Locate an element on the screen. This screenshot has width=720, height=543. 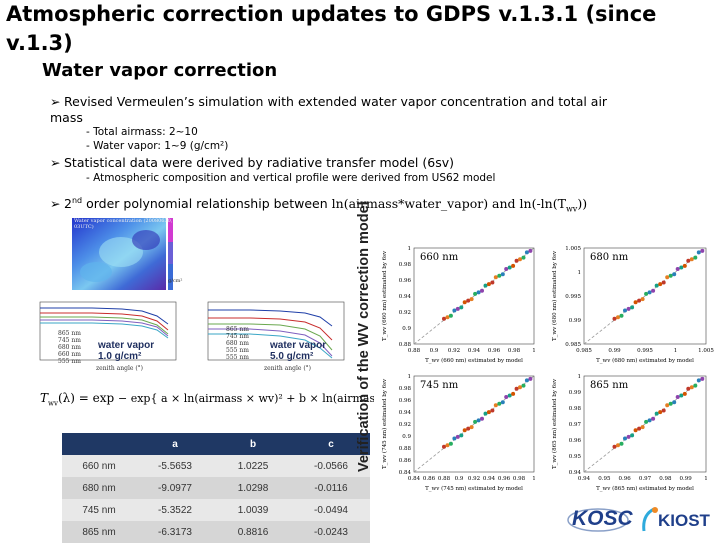
section-subtitle: Water vapor correction is located at coordinates (160, 70).